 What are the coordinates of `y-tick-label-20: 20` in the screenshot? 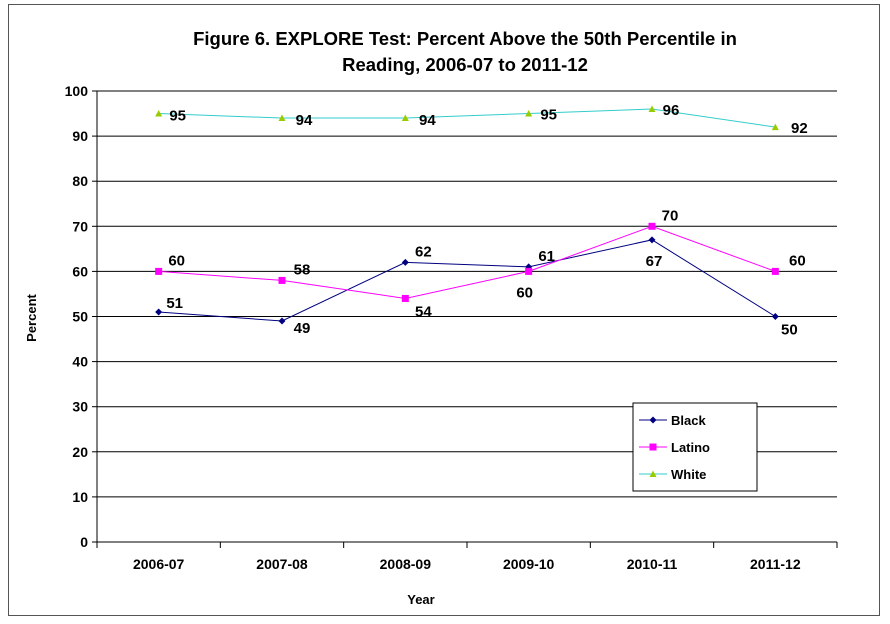 It's located at (80, 452).